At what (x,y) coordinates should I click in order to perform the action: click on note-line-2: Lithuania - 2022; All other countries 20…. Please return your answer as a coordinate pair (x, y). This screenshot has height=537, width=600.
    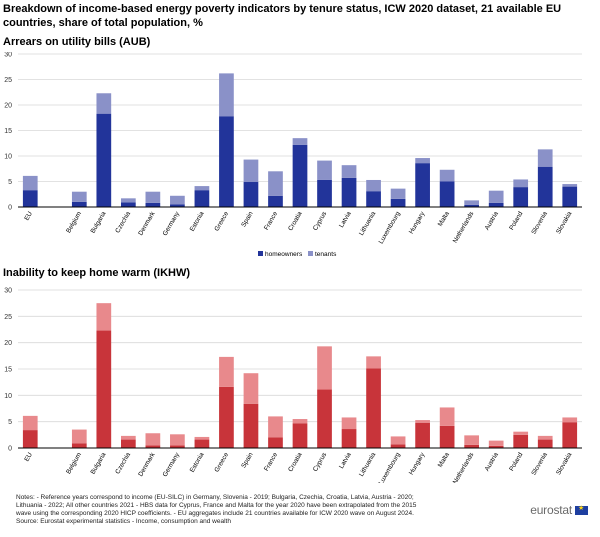
    Looking at the image, I should click on (216, 505).